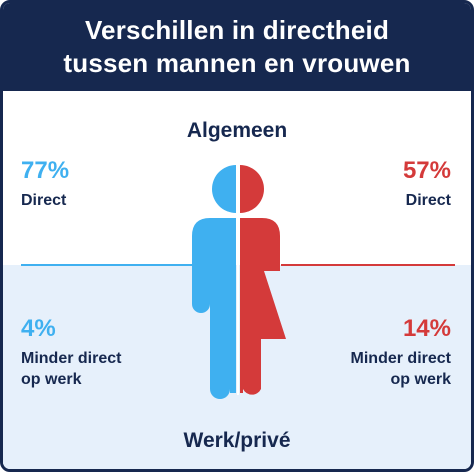 The width and height of the screenshot is (474, 472). Describe the element at coordinates (363, 369) in the screenshot. I see `label-women-minder-direct: Minder direct op werk` at that location.